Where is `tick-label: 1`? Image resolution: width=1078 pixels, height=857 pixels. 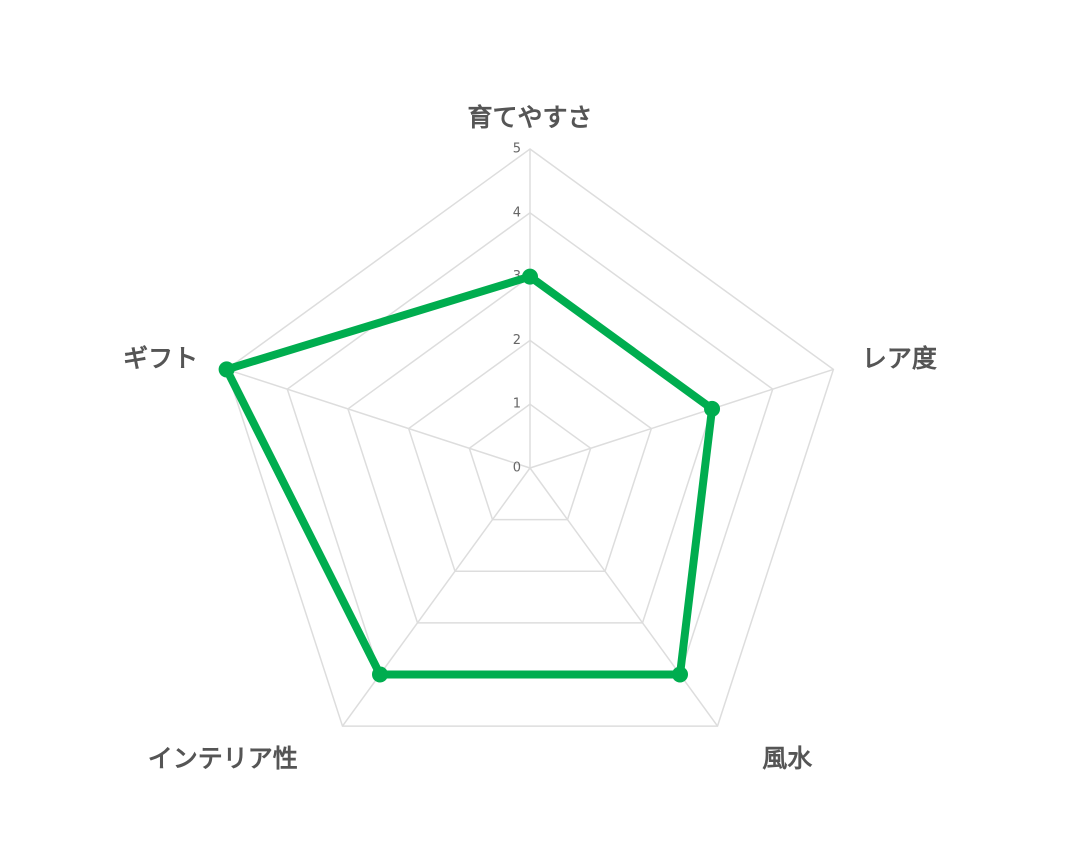 tick-label: 1 is located at coordinates (517, 404).